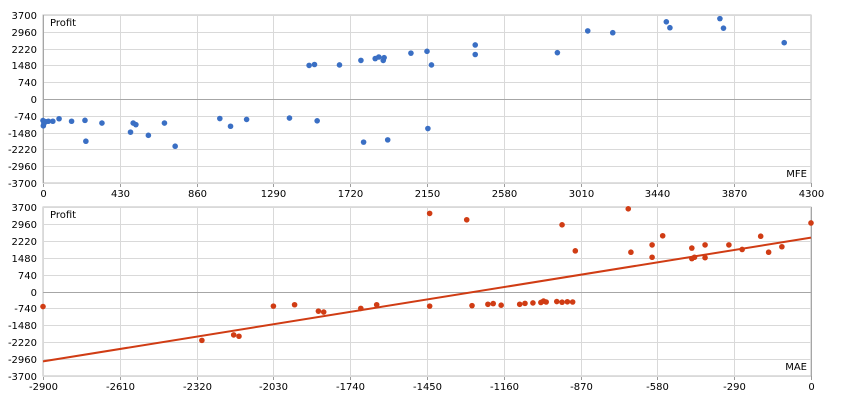  What do you see at coordinates (581, 194) in the screenshot?
I see `x-tick-label: 3010` at bounding box center [581, 194].